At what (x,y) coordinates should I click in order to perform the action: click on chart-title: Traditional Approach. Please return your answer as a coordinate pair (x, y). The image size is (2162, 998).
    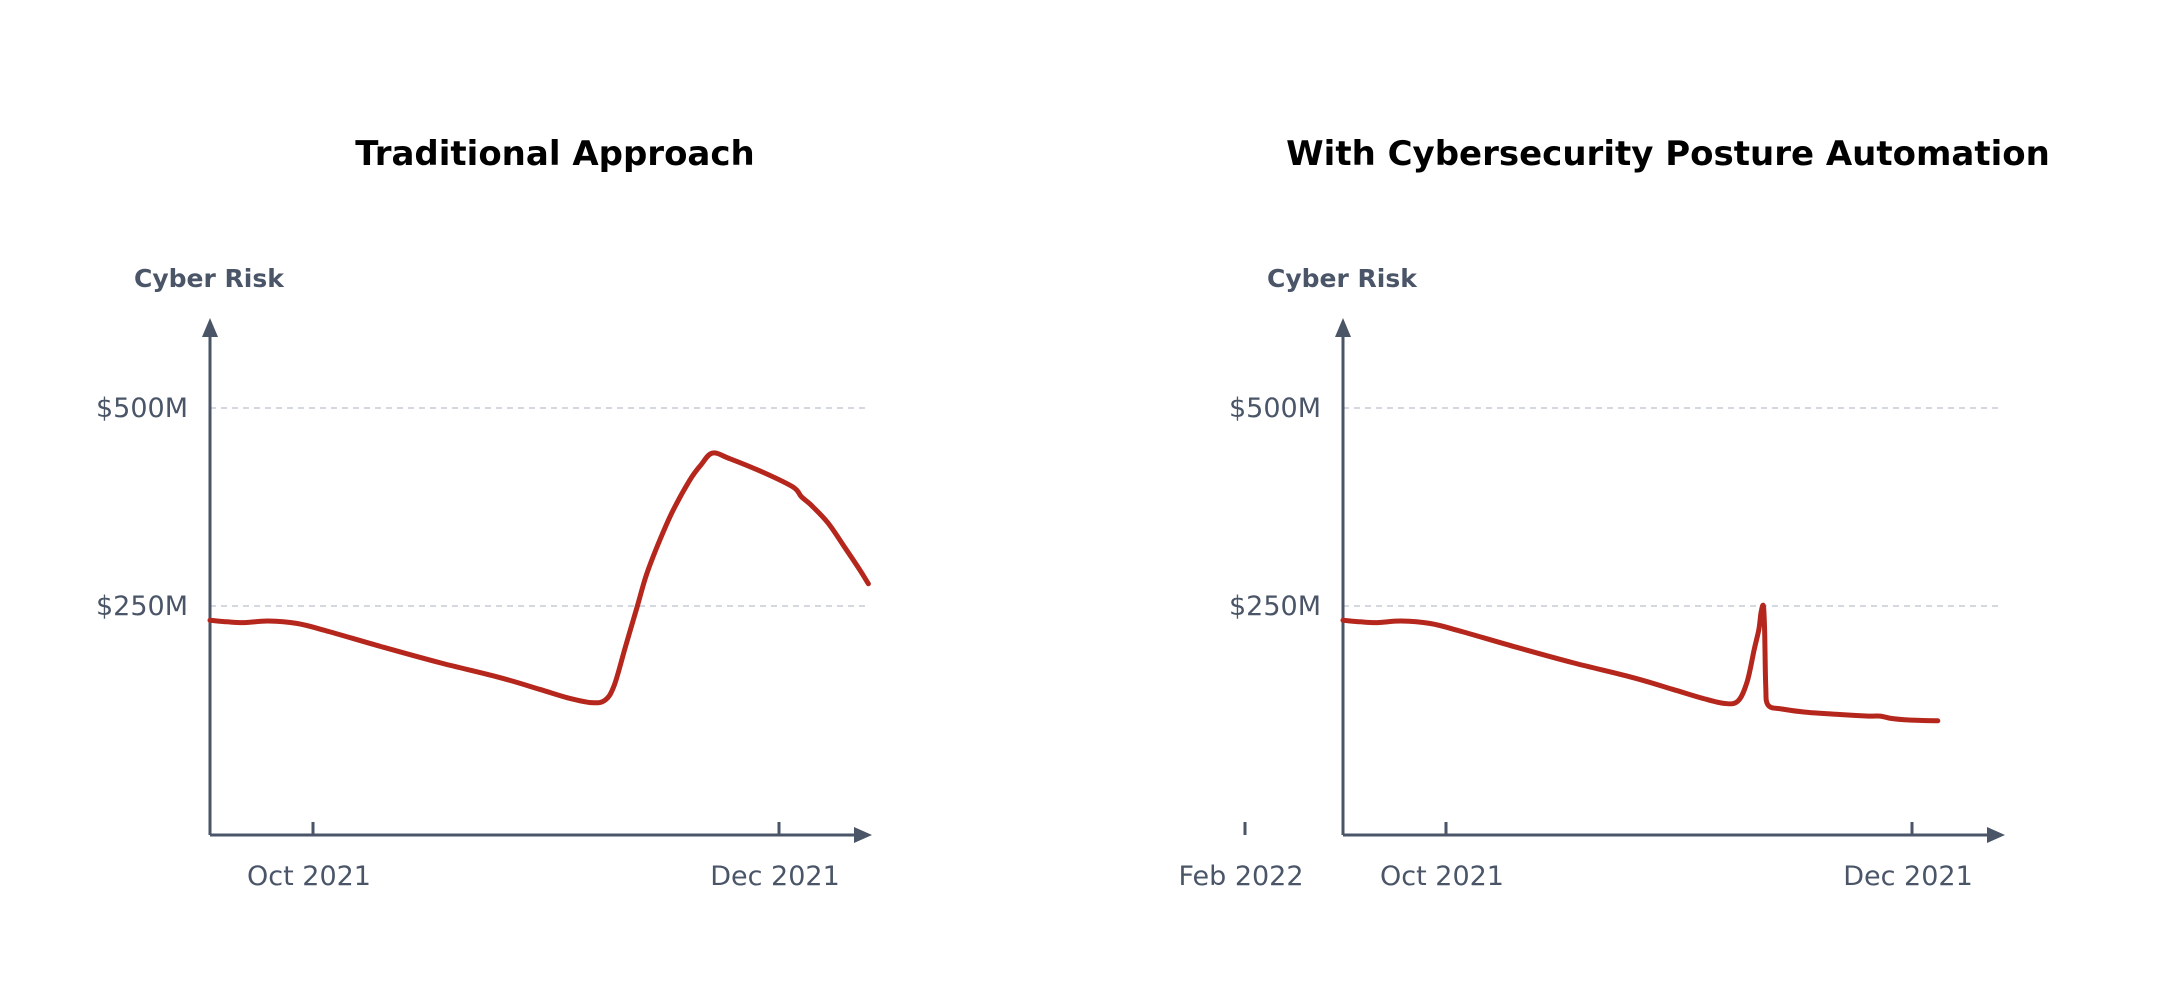
    Looking at the image, I should click on (554, 154).